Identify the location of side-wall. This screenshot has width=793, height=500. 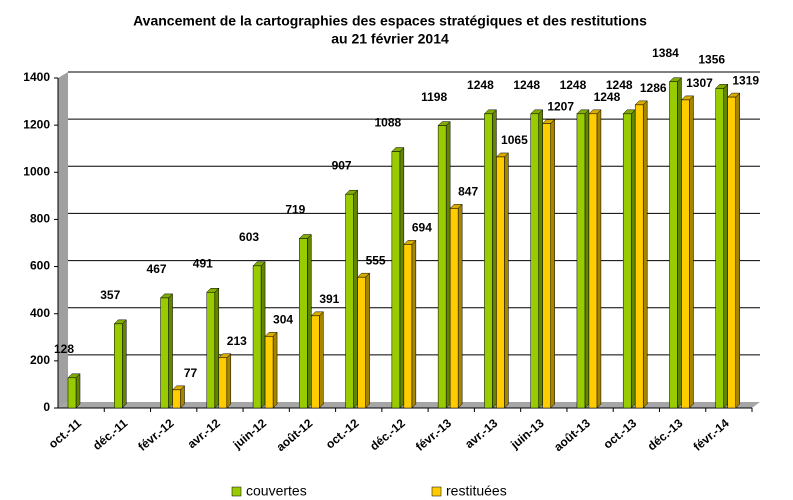
(63, 240).